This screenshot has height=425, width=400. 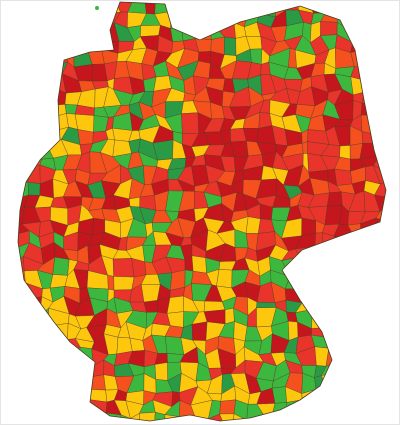 What do you see at coordinates (97, 8) in the screenshot?
I see `island` at bounding box center [97, 8].